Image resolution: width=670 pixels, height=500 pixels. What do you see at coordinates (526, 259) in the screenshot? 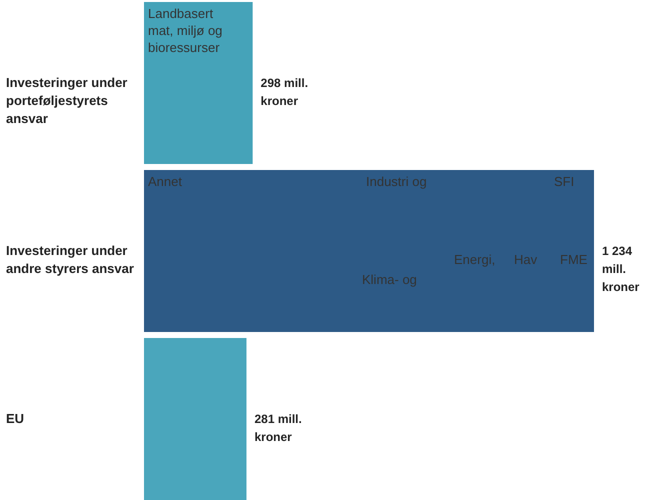
I see `annotation: Hav` at bounding box center [526, 259].